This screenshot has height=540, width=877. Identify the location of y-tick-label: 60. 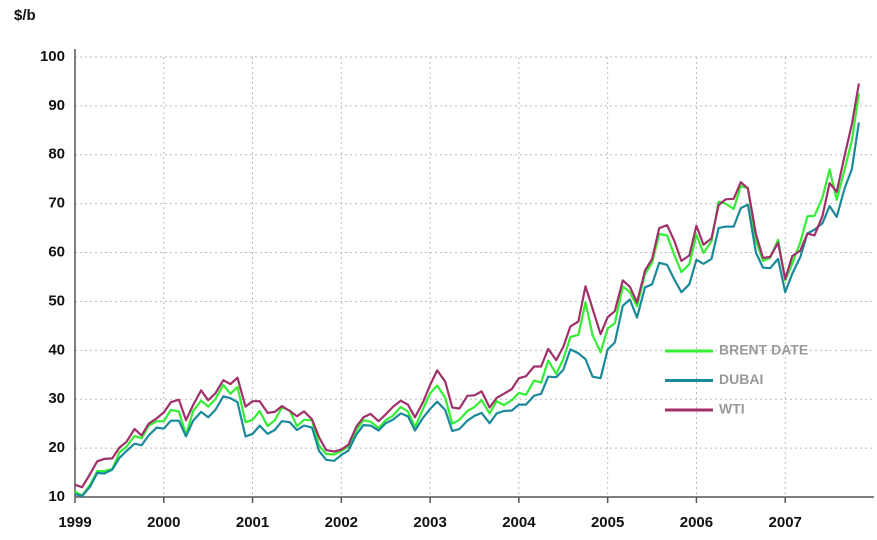
(56, 252).